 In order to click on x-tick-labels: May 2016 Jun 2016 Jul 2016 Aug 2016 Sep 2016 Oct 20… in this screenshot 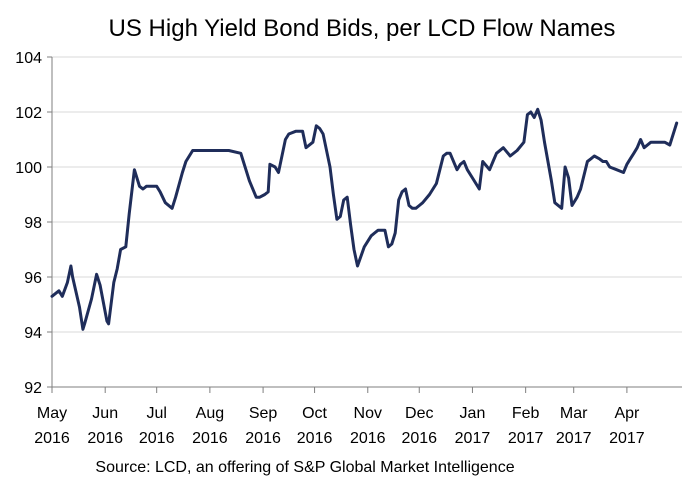, I will do `click(339, 426)`.